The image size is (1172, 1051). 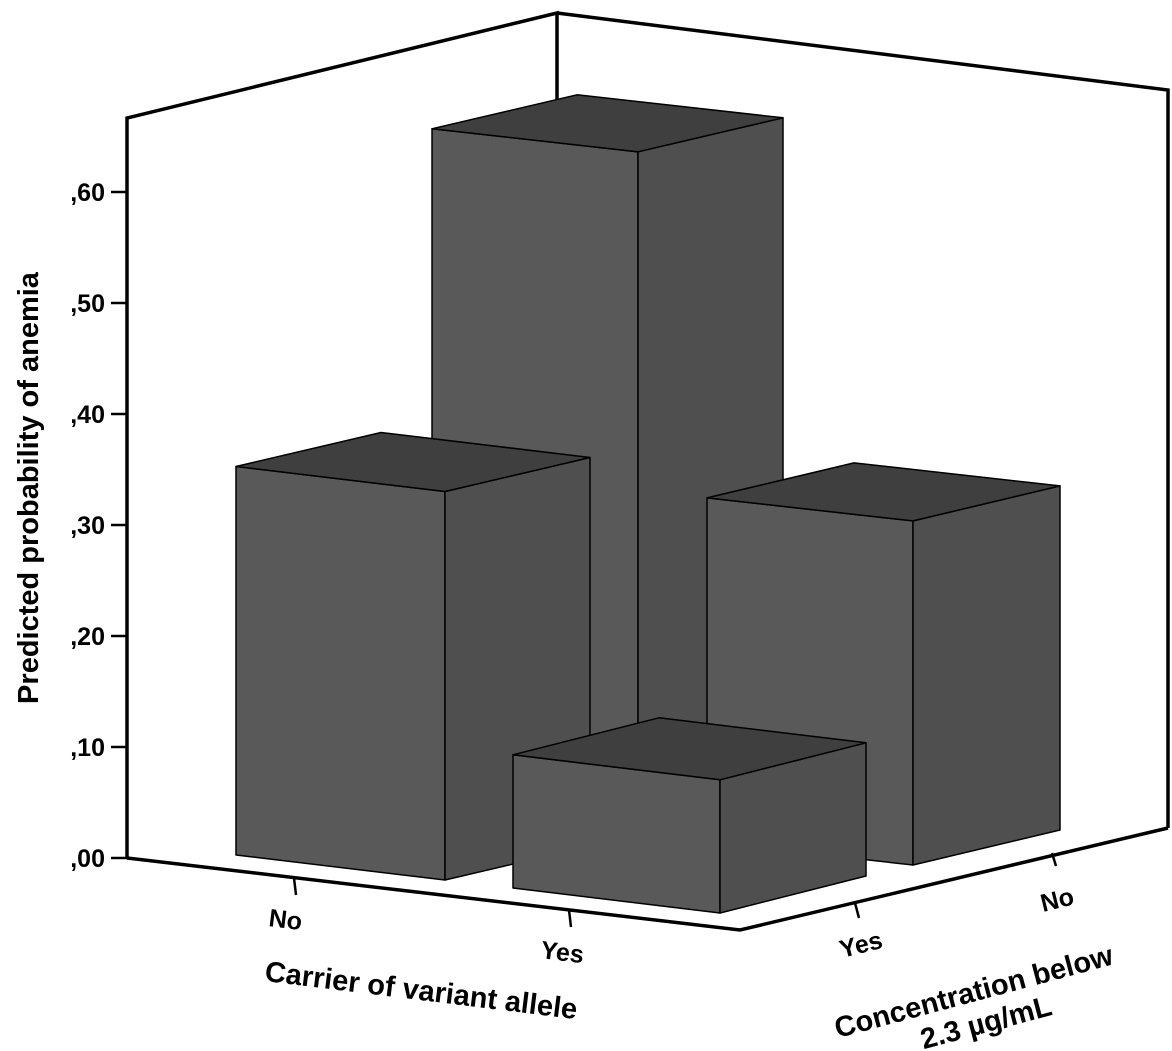 What do you see at coordinates (421, 991) in the screenshot?
I see `x-axis-title: Carrier of variant allele` at bounding box center [421, 991].